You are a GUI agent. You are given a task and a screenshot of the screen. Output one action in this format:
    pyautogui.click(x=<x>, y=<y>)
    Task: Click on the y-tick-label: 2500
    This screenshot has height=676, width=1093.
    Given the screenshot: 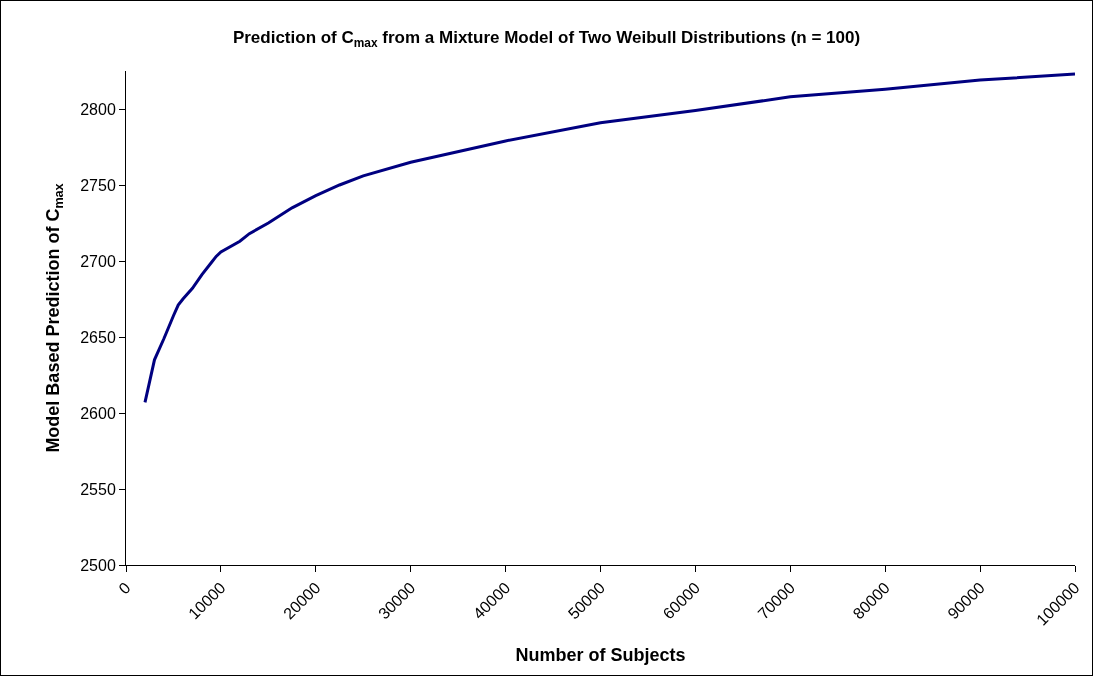 What is the action you would take?
    pyautogui.click(x=98, y=565)
    